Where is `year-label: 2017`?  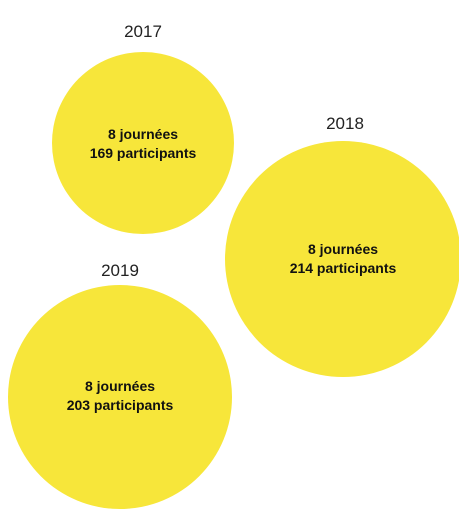
year-label: 2017 is located at coordinates (143, 31).